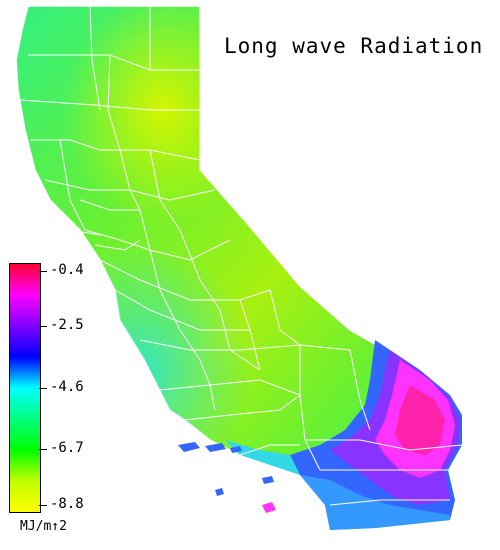 The height and width of the screenshot is (550, 500). I want to click on legend-label: -6.7, so click(67, 448).